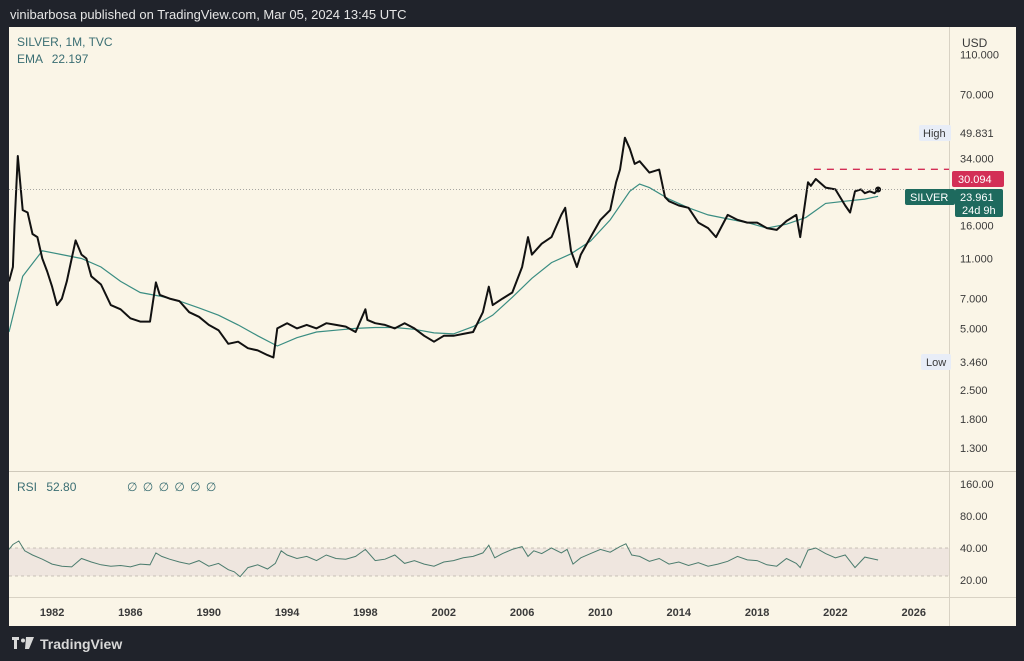 This screenshot has height=661, width=1024. I want to click on rsi-tick-label: 40.00, so click(974, 549).